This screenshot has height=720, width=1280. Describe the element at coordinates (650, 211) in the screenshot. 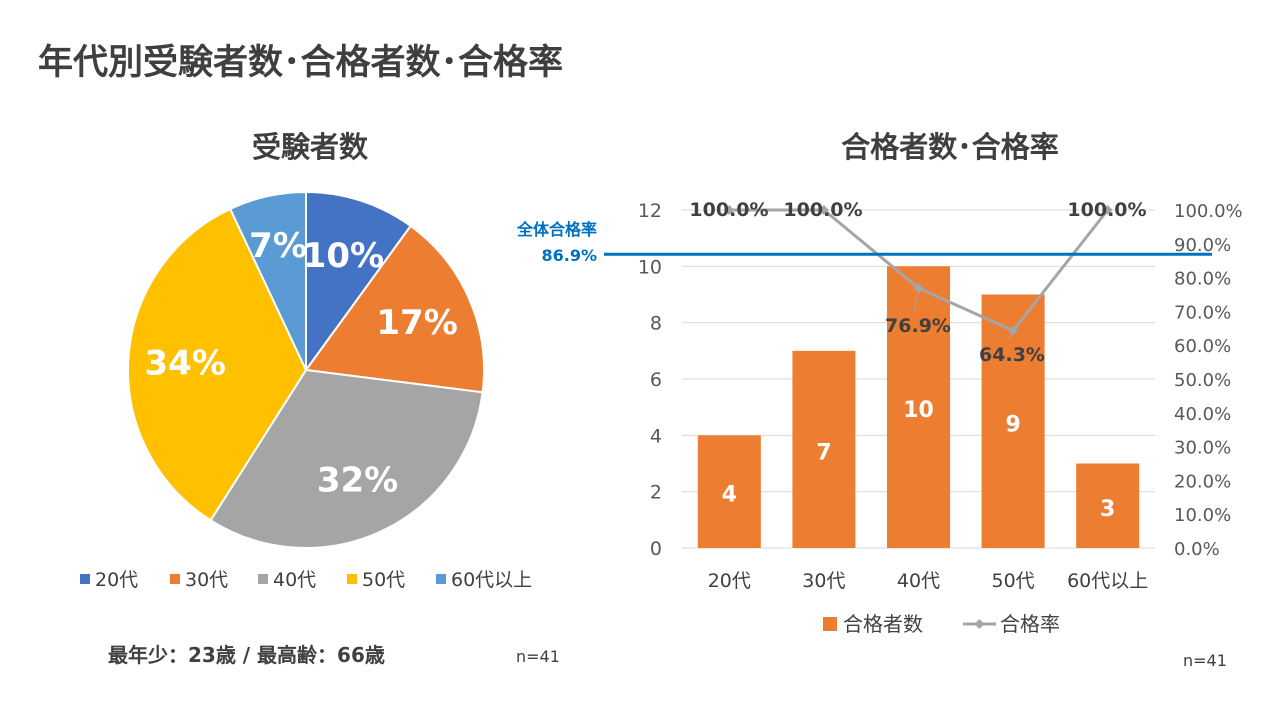

I see `bar-y-tick-label: 12` at that location.